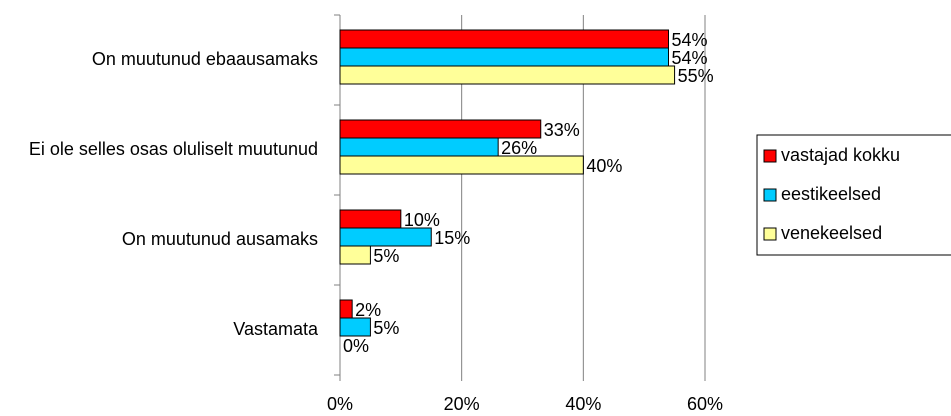 This screenshot has width=951, height=416. Describe the element at coordinates (368, 310) in the screenshot. I see `data-label: 2%` at that location.